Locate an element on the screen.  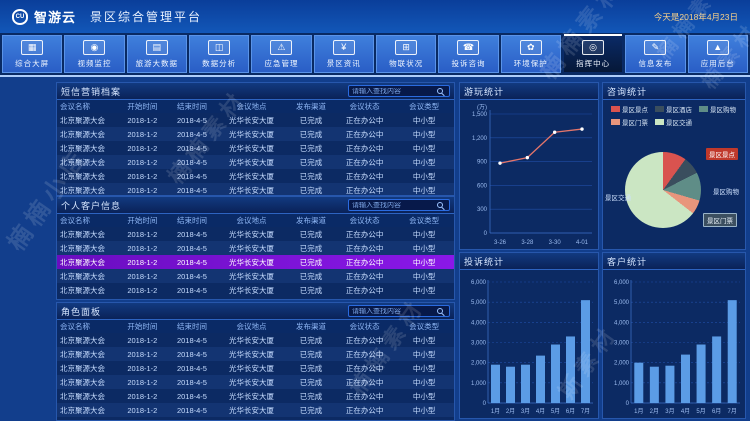
environment-icon: ✿ is located at coordinates (530, 47).